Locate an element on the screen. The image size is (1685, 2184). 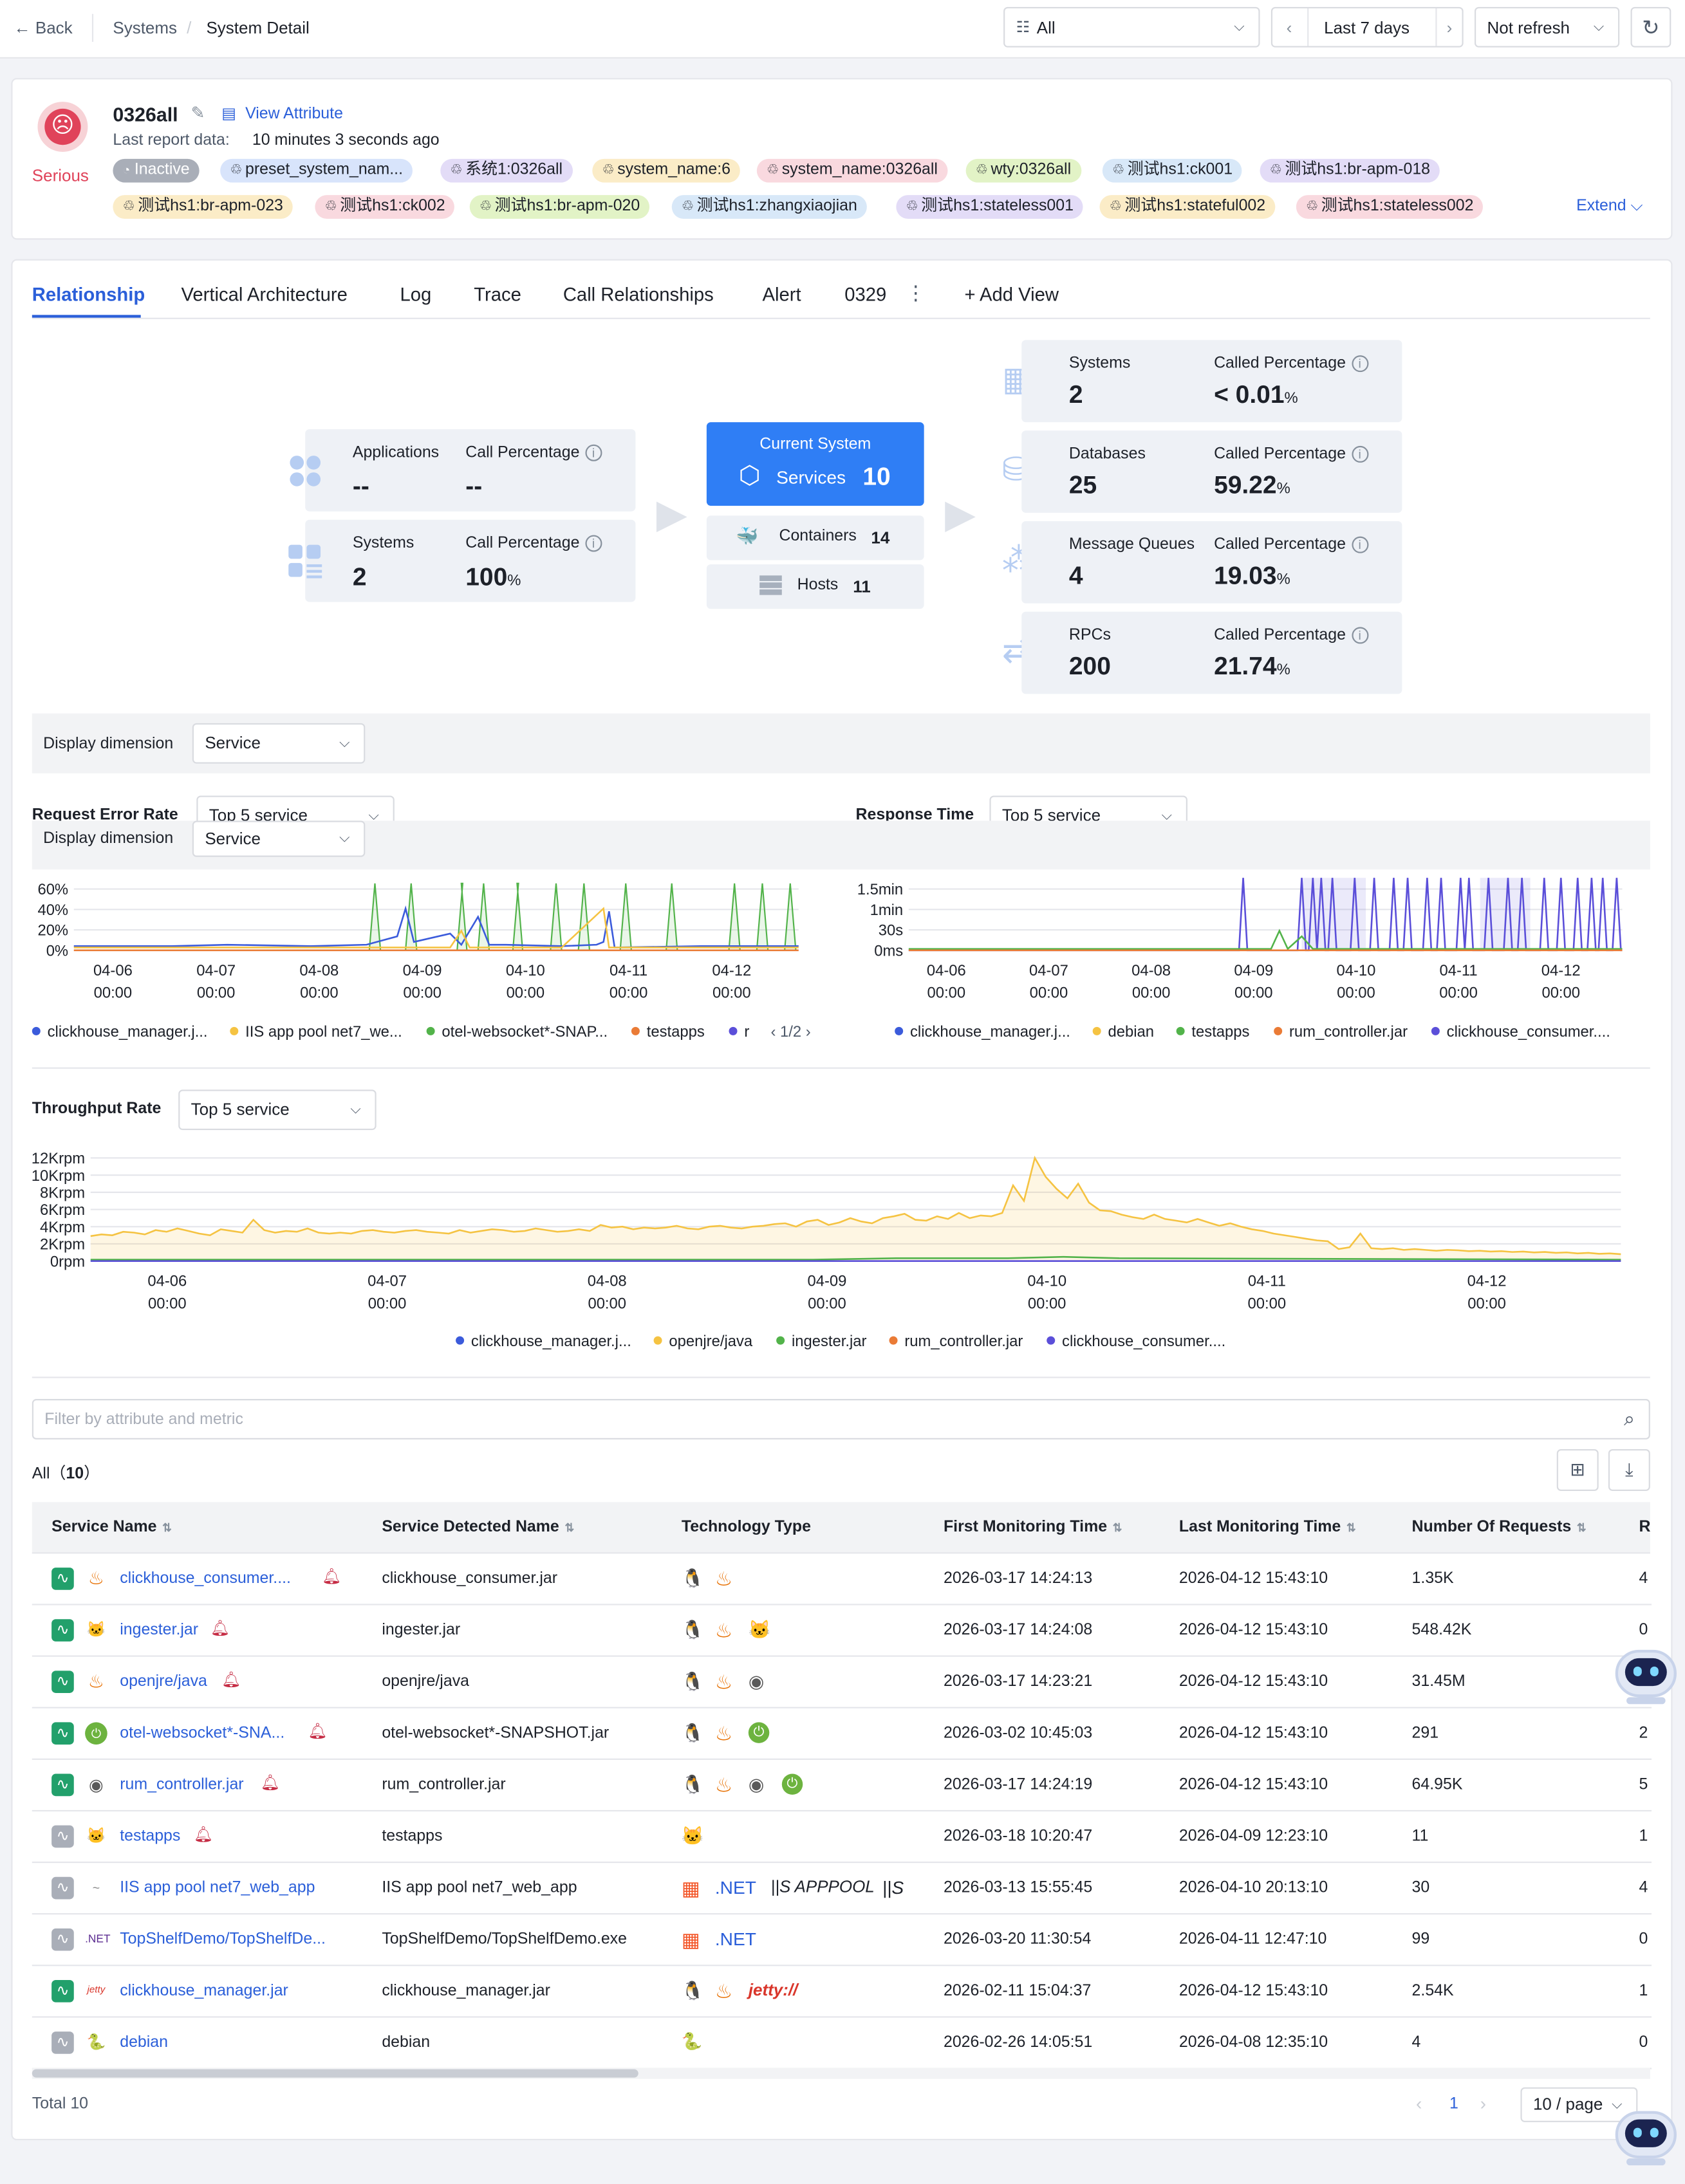
containers-card: 🐳 Containers 14 is located at coordinates (815, 537).